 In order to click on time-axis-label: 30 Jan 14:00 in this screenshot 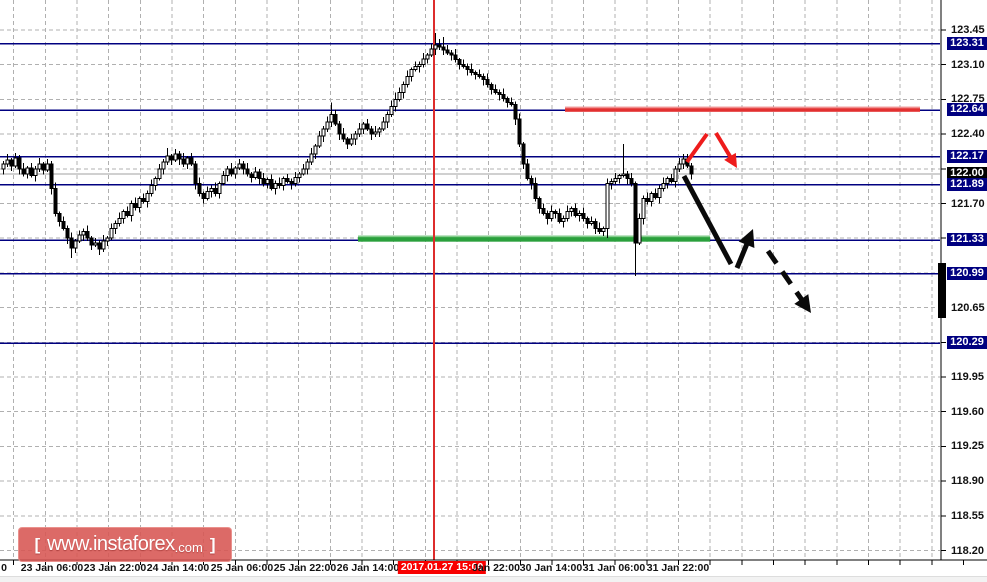, I will do `click(551, 568)`.